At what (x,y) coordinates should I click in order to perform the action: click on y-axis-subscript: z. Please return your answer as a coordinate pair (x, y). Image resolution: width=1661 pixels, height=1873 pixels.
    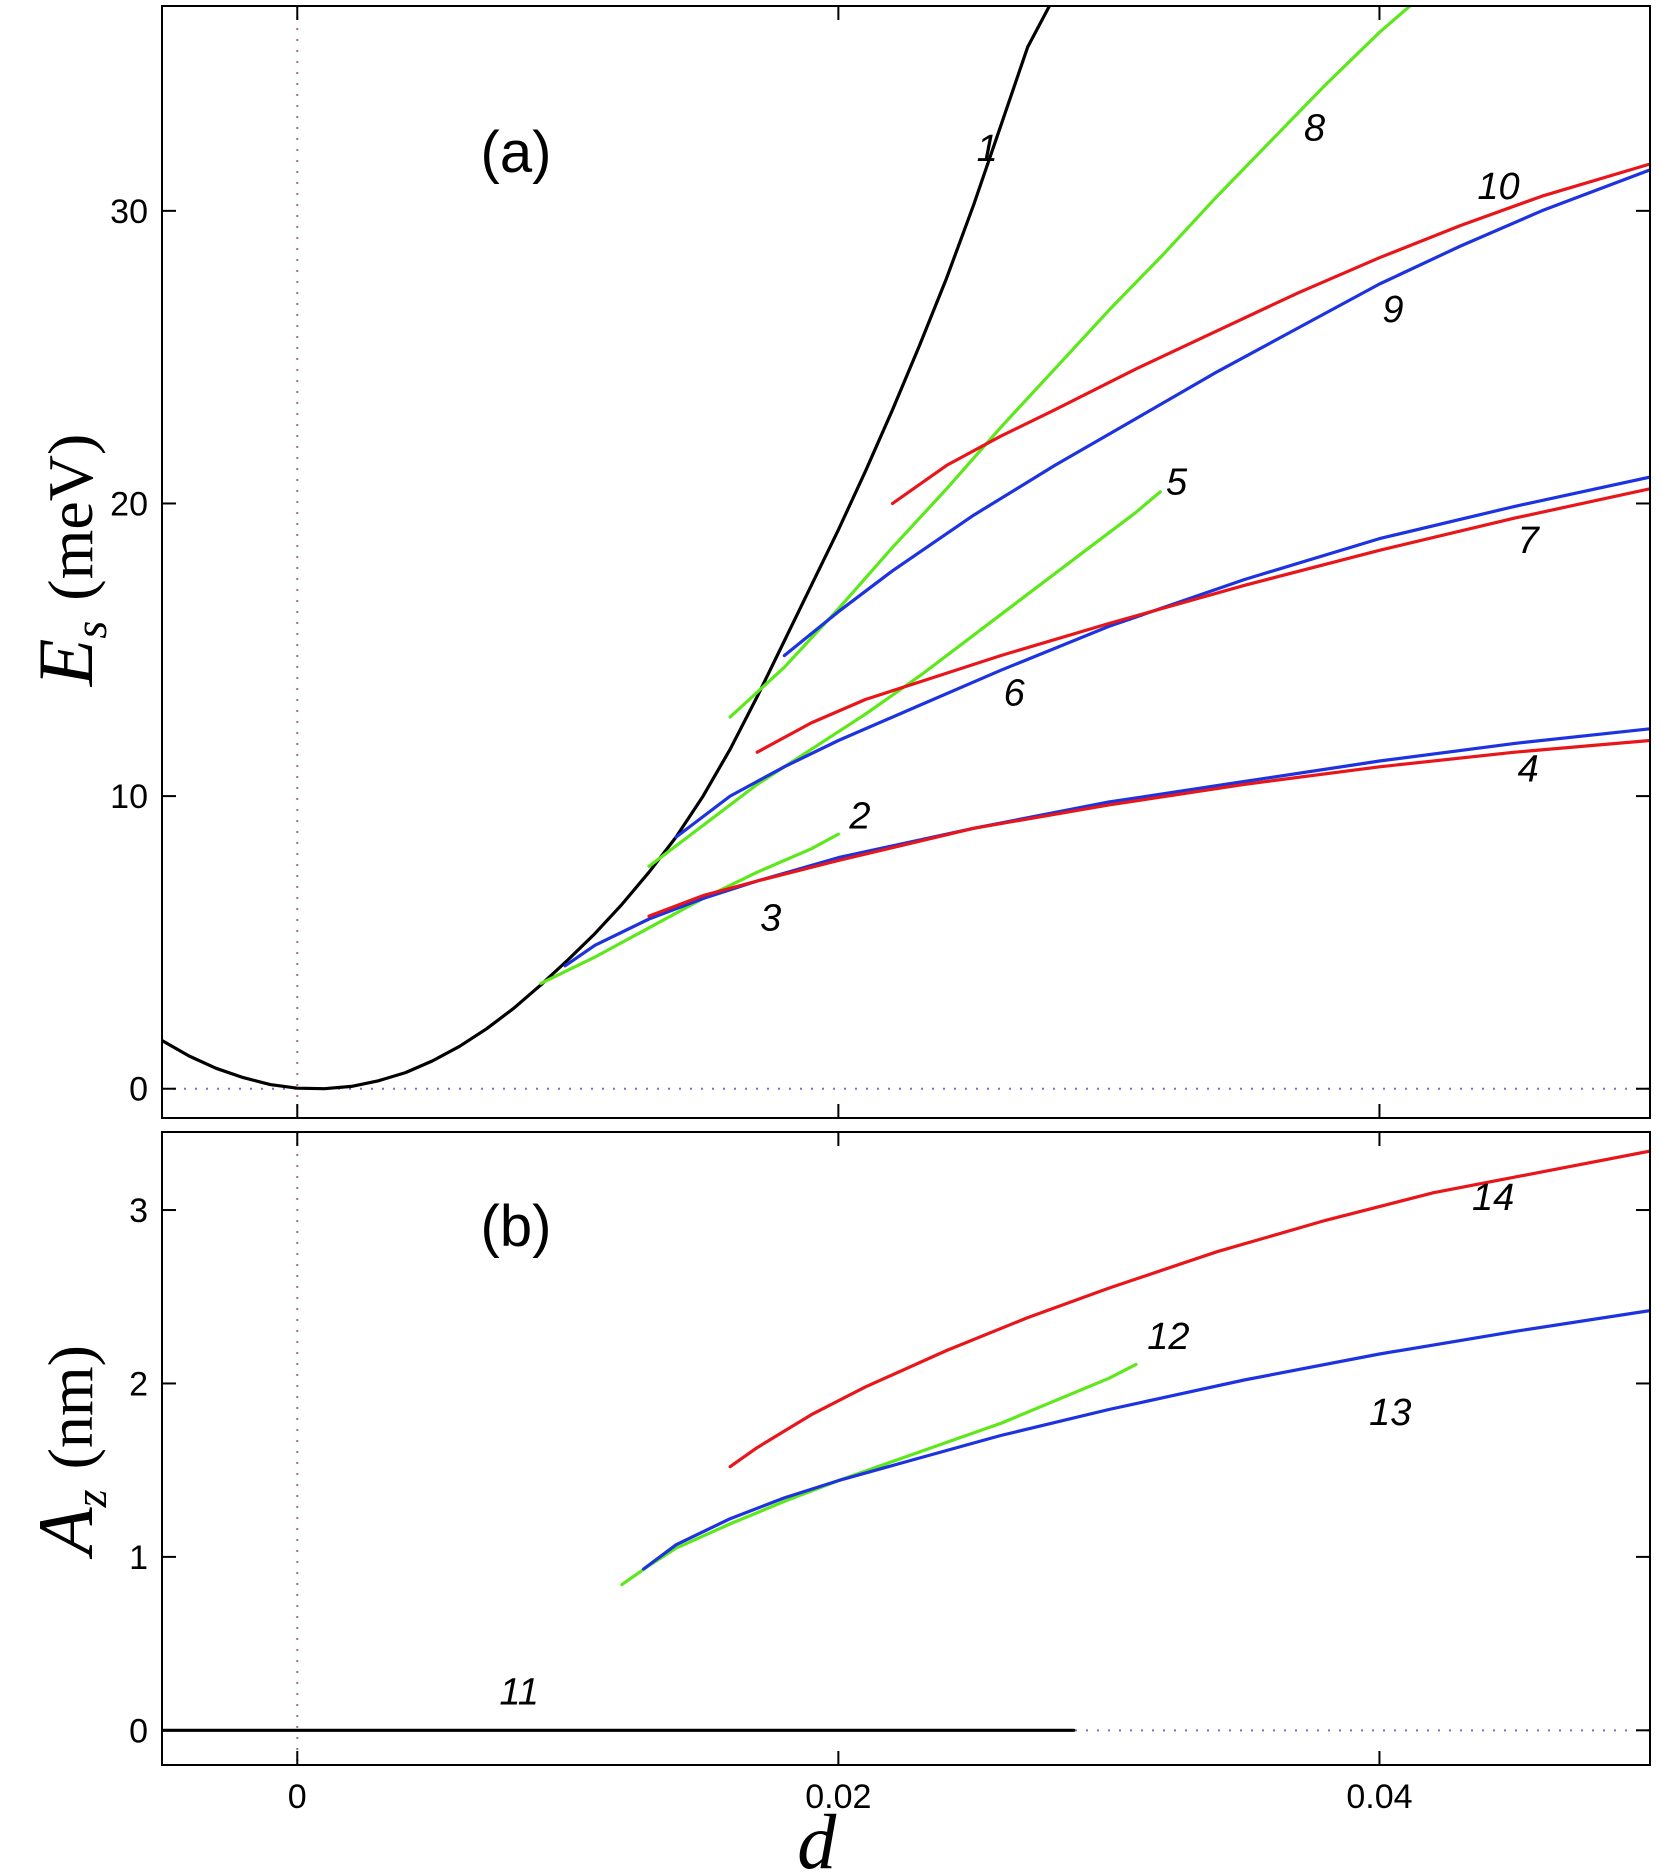
    Looking at the image, I should click on (90, 1498).